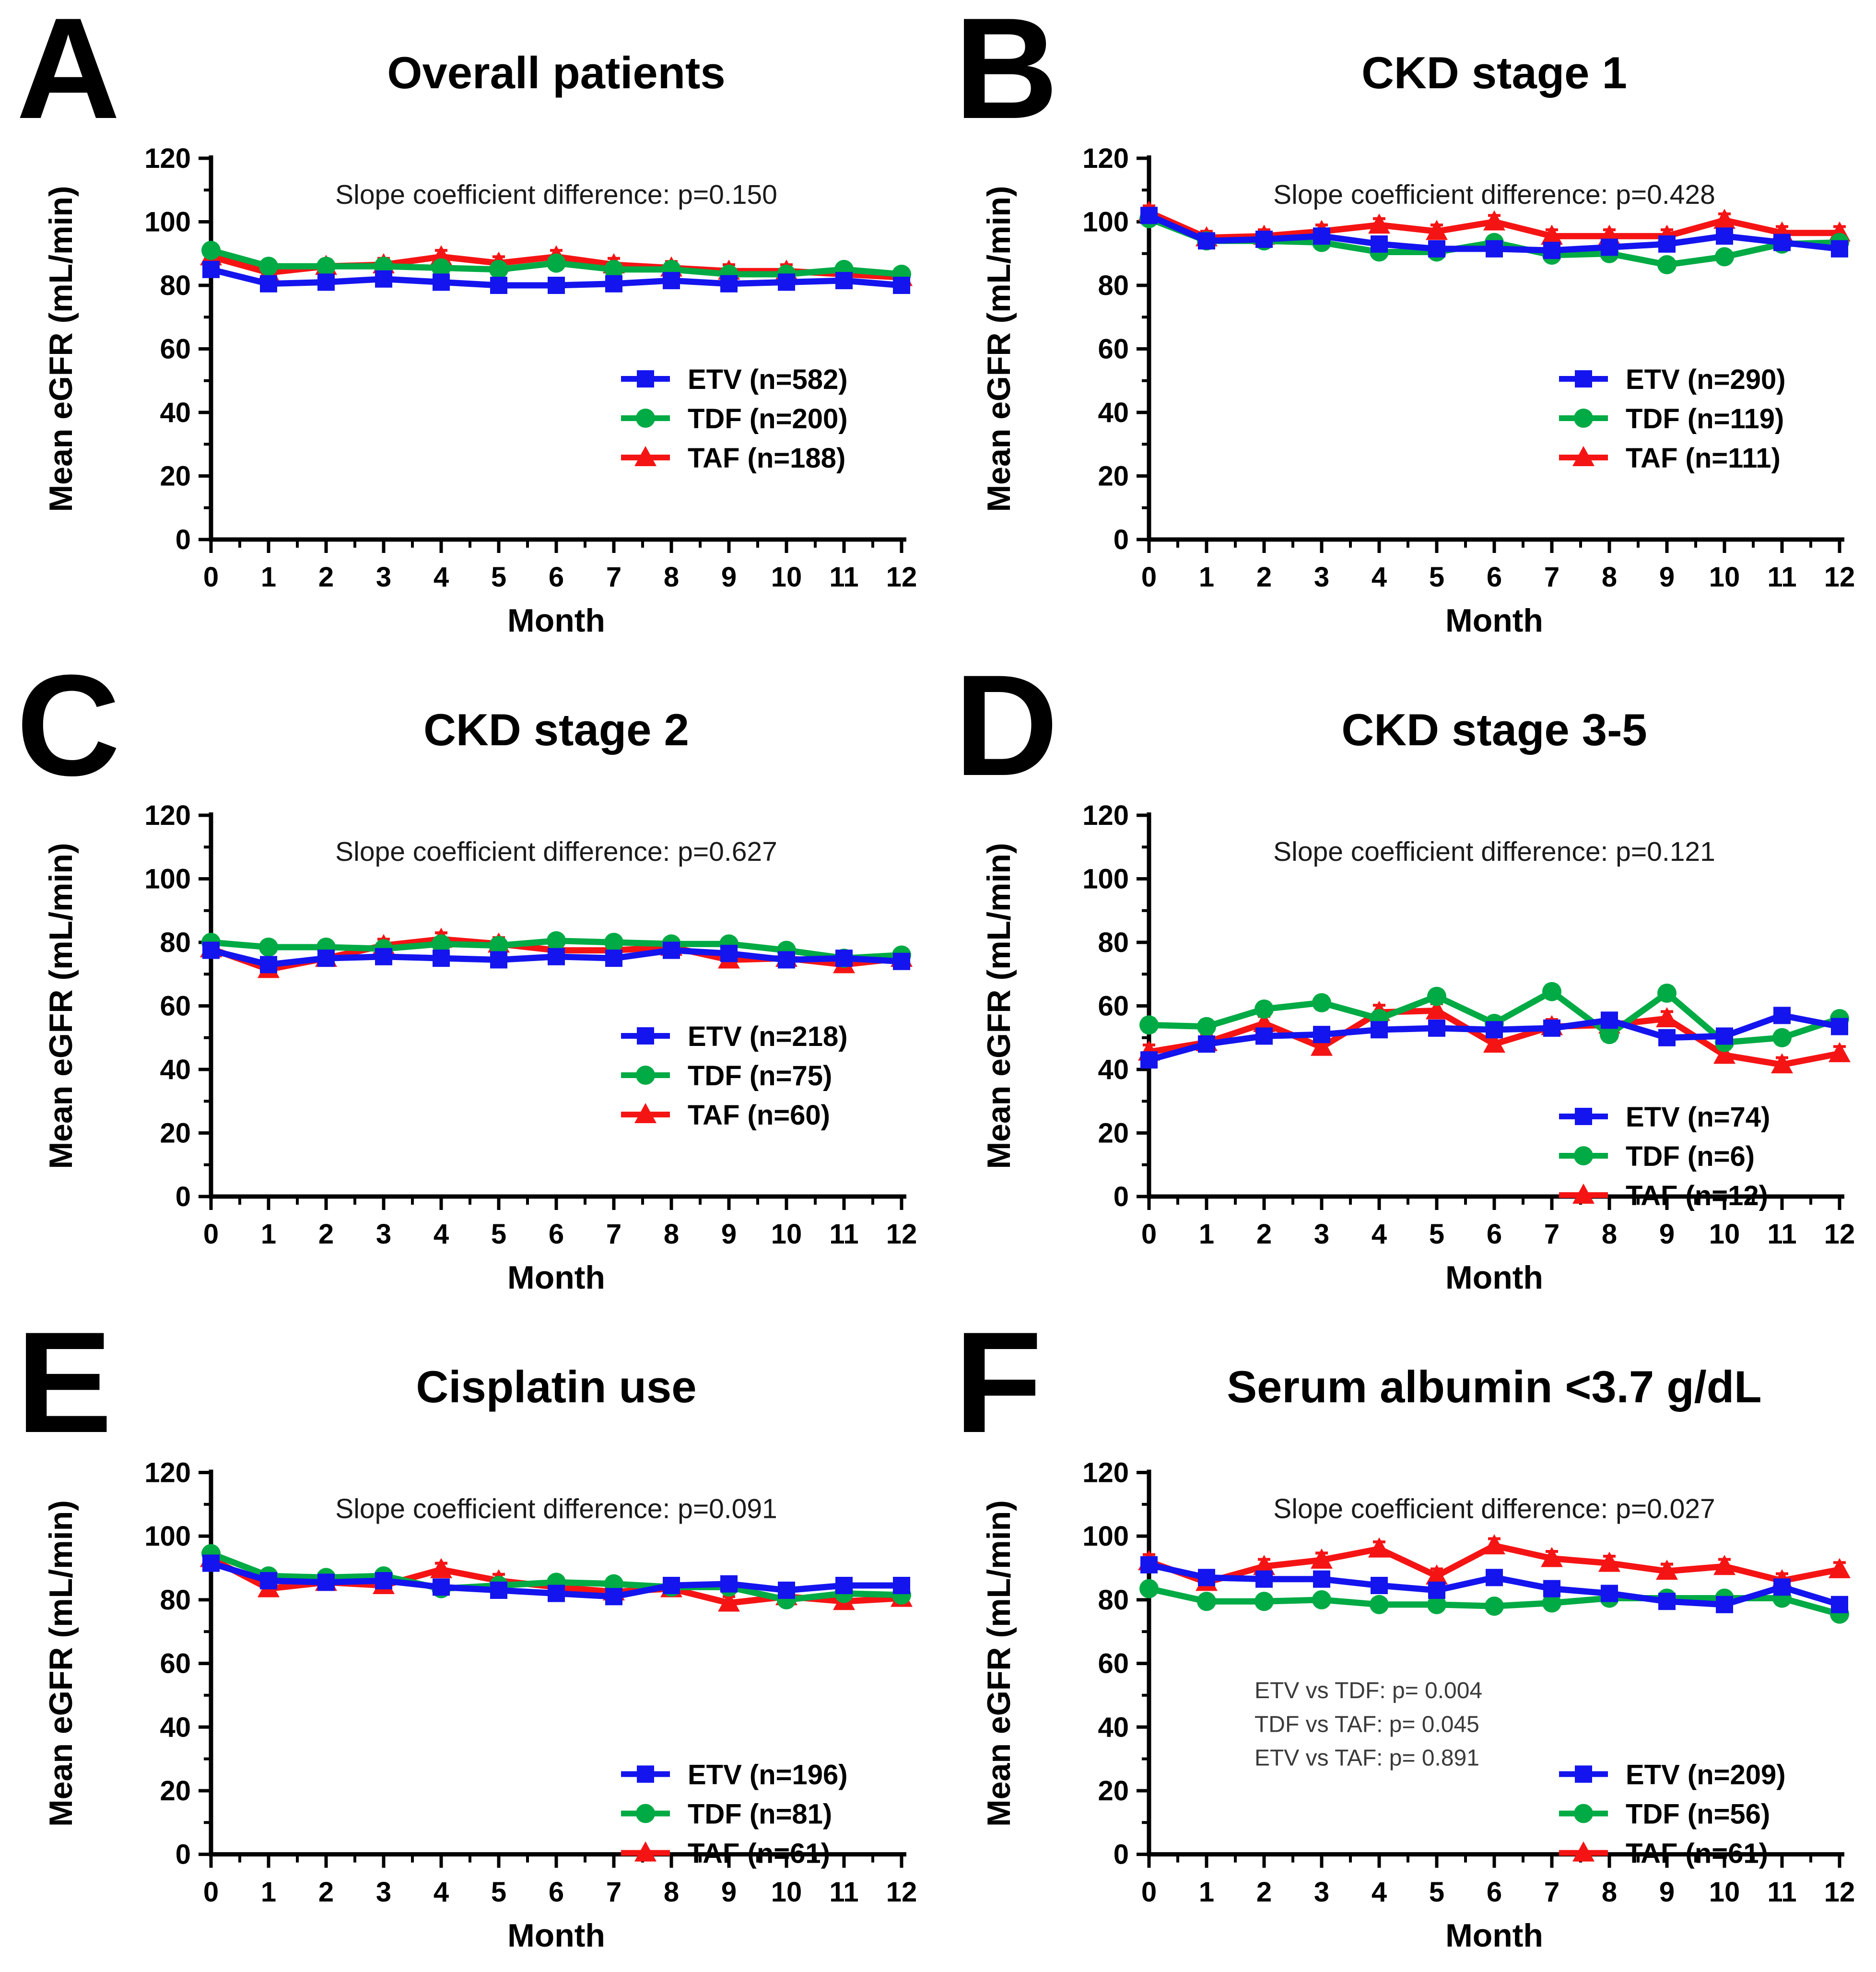 The height and width of the screenshot is (1972, 1876). I want to click on legend-item-ETV: ETV (n=196), so click(734, 1774).